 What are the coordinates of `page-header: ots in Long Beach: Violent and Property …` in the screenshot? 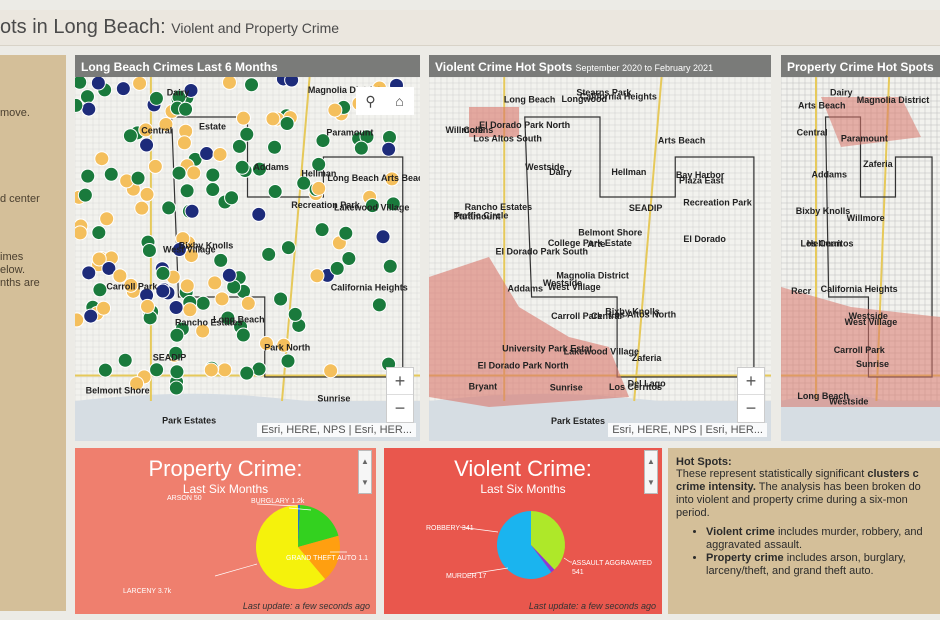 It's located at (470, 28).